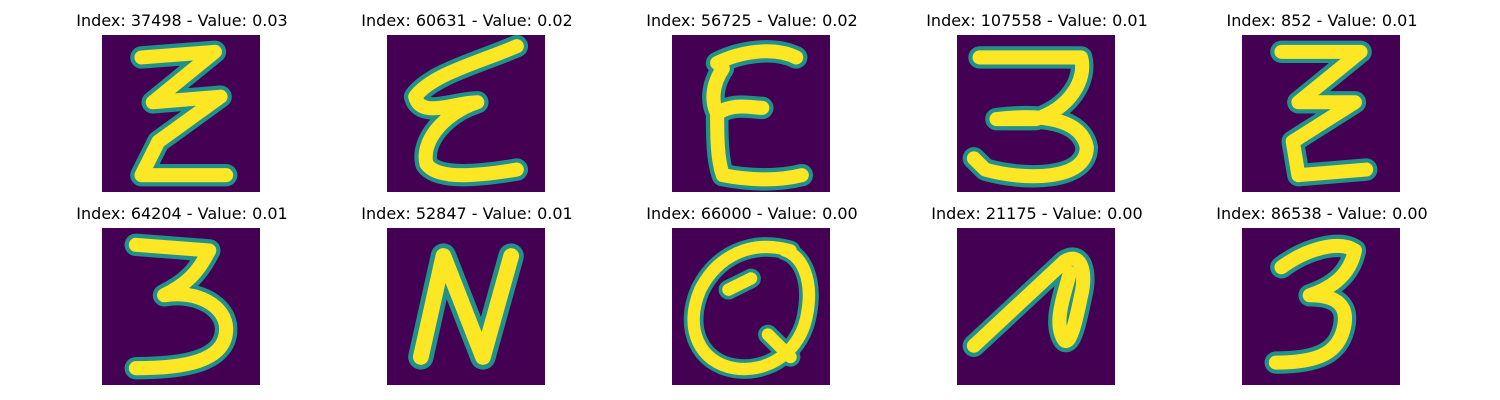 This screenshot has width=1500, height=400. What do you see at coordinates (182, 20) in the screenshot?
I see `panel-title: Index: 37498 - Value: 0.03` at bounding box center [182, 20].